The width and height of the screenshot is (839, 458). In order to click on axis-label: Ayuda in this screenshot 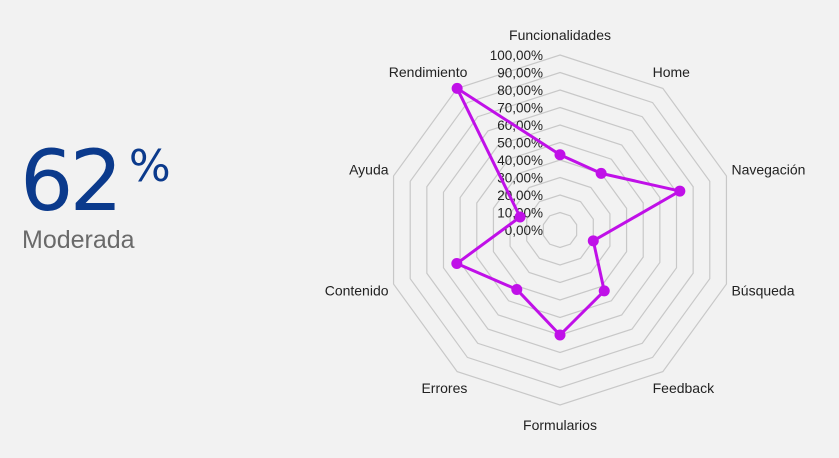, I will do `click(369, 170)`.